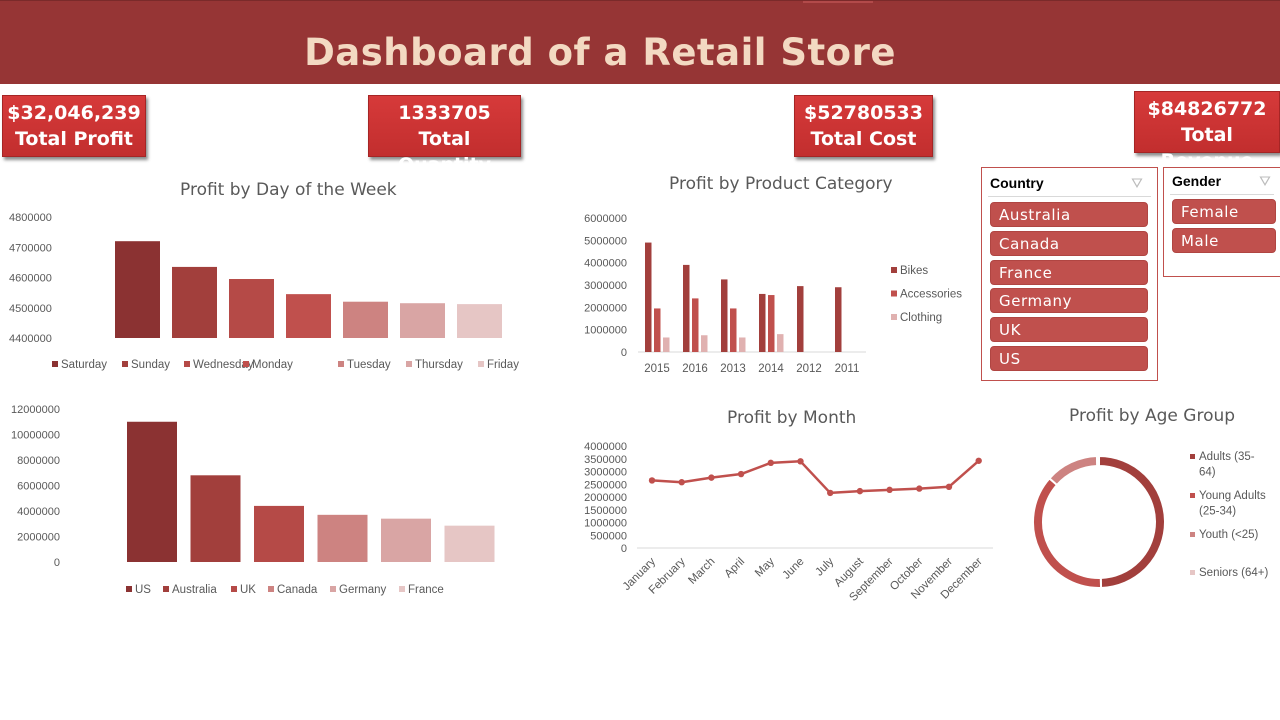 The height and width of the screenshot is (720, 1280). What do you see at coordinates (919, 488) in the screenshot?
I see `point-october` at bounding box center [919, 488].